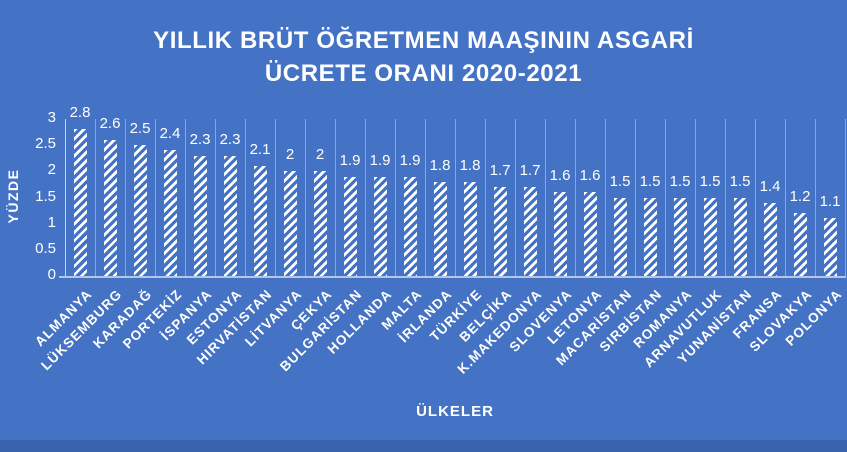 Image resolution: width=847 pixels, height=452 pixels. Describe the element at coordinates (65, 197) in the screenshot. I see `y-axis-line` at that location.